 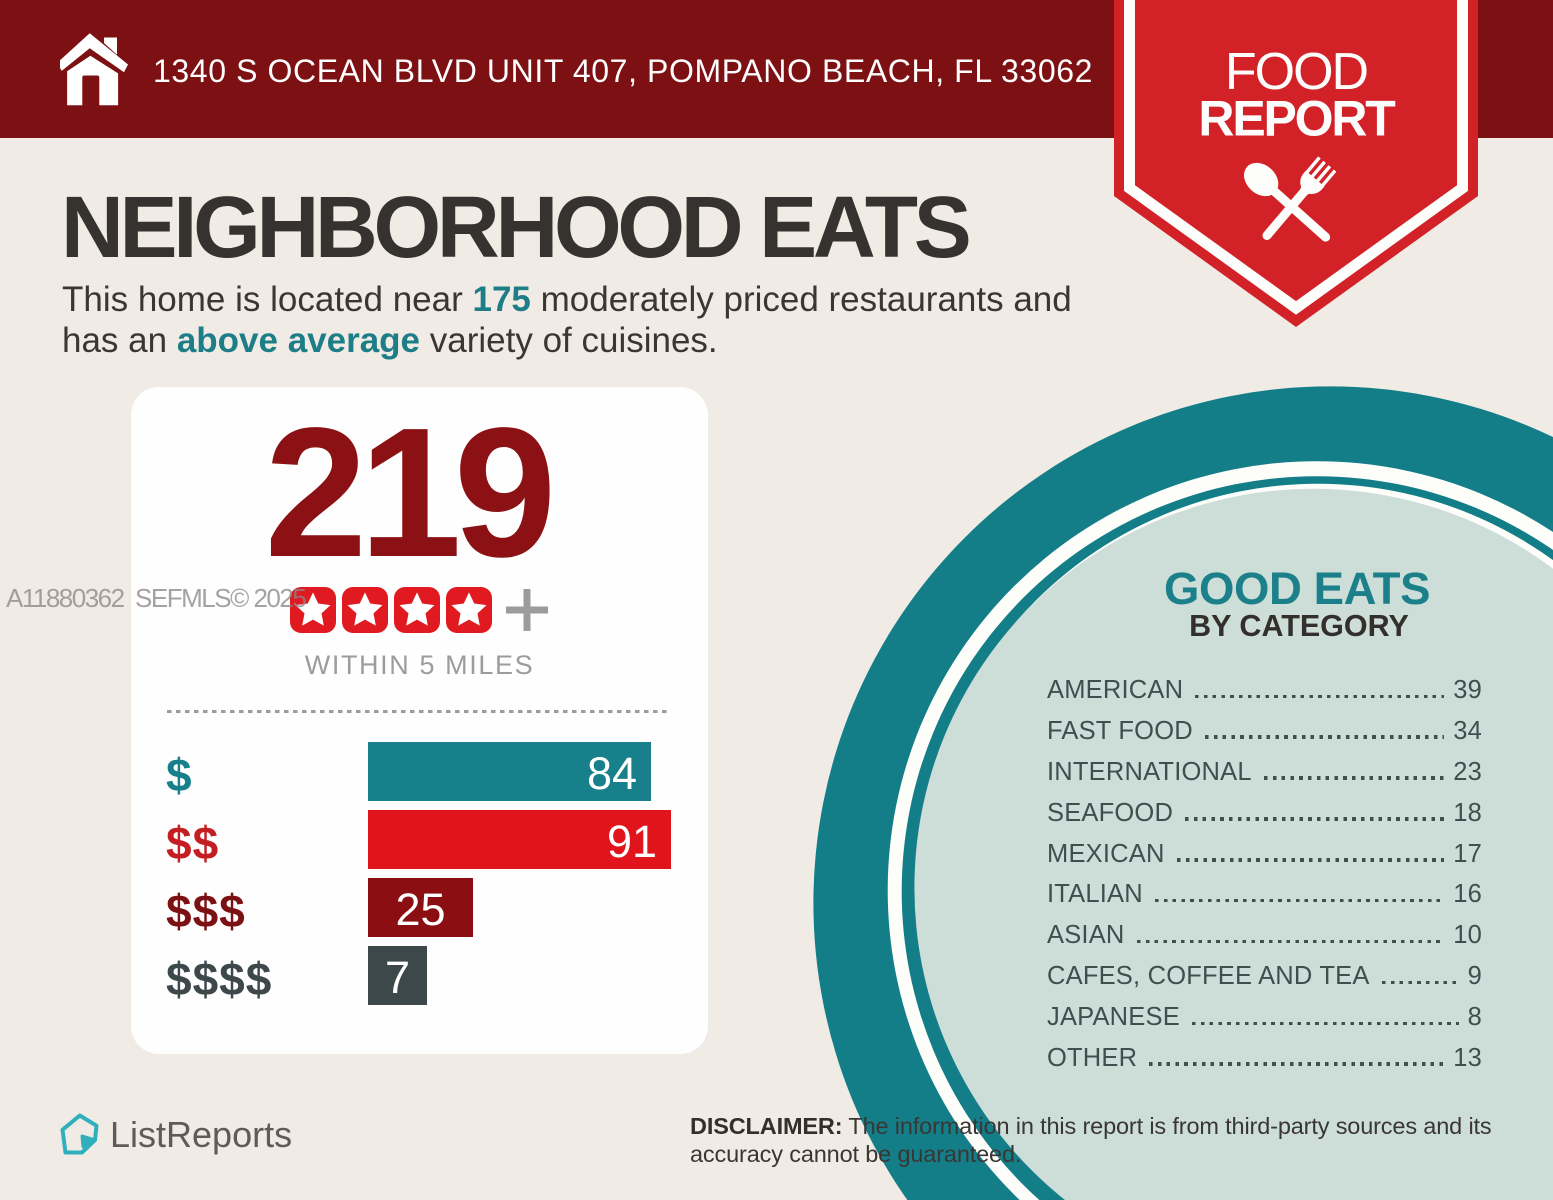 What do you see at coordinates (1296, 119) in the screenshot?
I see `svg-text: REPORT` at bounding box center [1296, 119].